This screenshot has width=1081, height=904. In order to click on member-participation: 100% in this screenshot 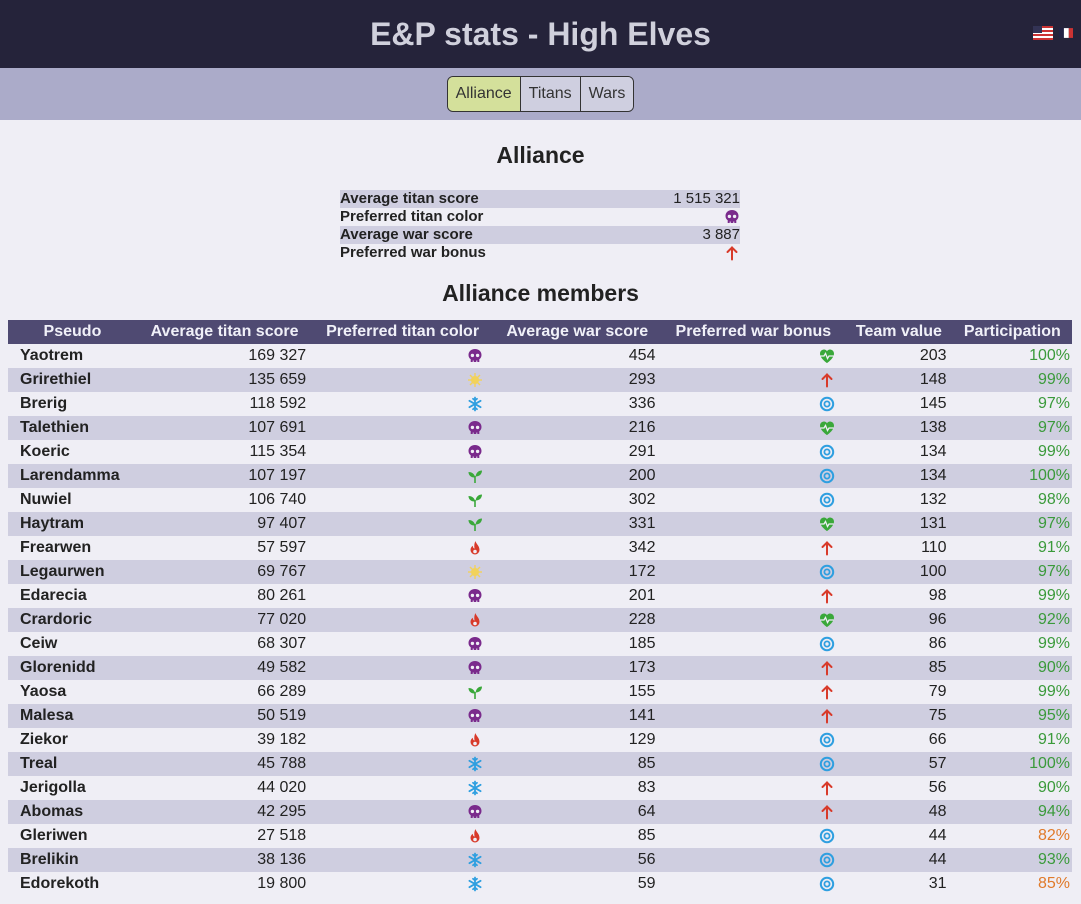, I will do `click(1049, 475)`.